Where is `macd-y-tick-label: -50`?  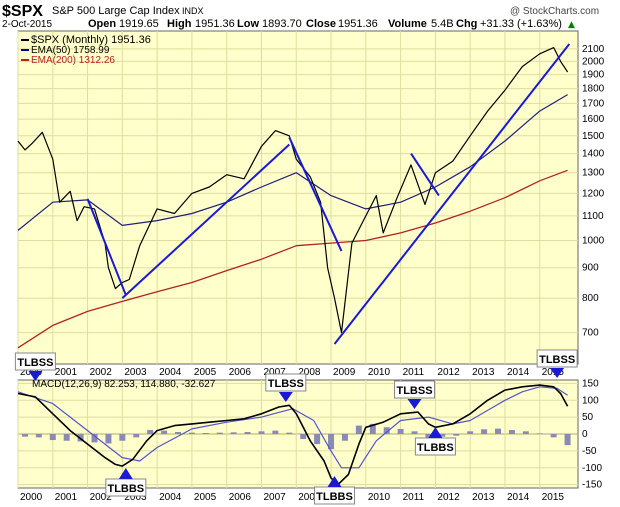 macd-y-tick-label: -50 is located at coordinates (589, 451).